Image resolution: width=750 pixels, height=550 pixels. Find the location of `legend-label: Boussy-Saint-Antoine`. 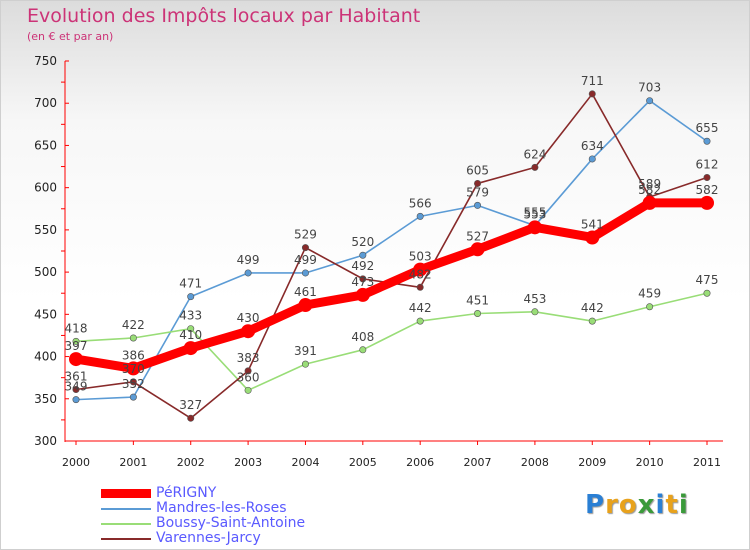

legend-label: Boussy-Saint-Antoine is located at coordinates (231, 523).